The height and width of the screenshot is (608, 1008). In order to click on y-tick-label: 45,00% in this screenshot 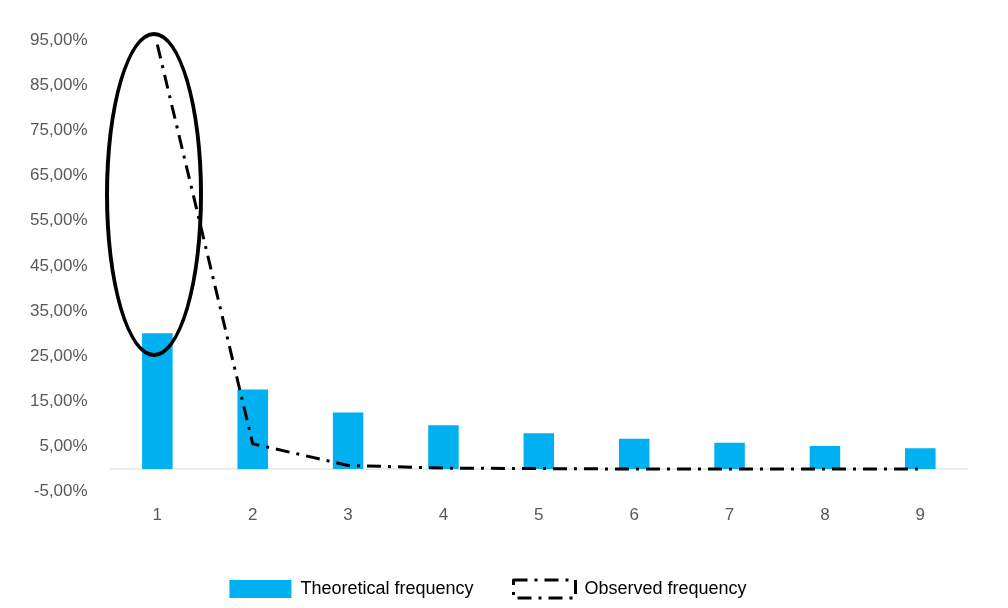, I will do `click(58, 265)`.